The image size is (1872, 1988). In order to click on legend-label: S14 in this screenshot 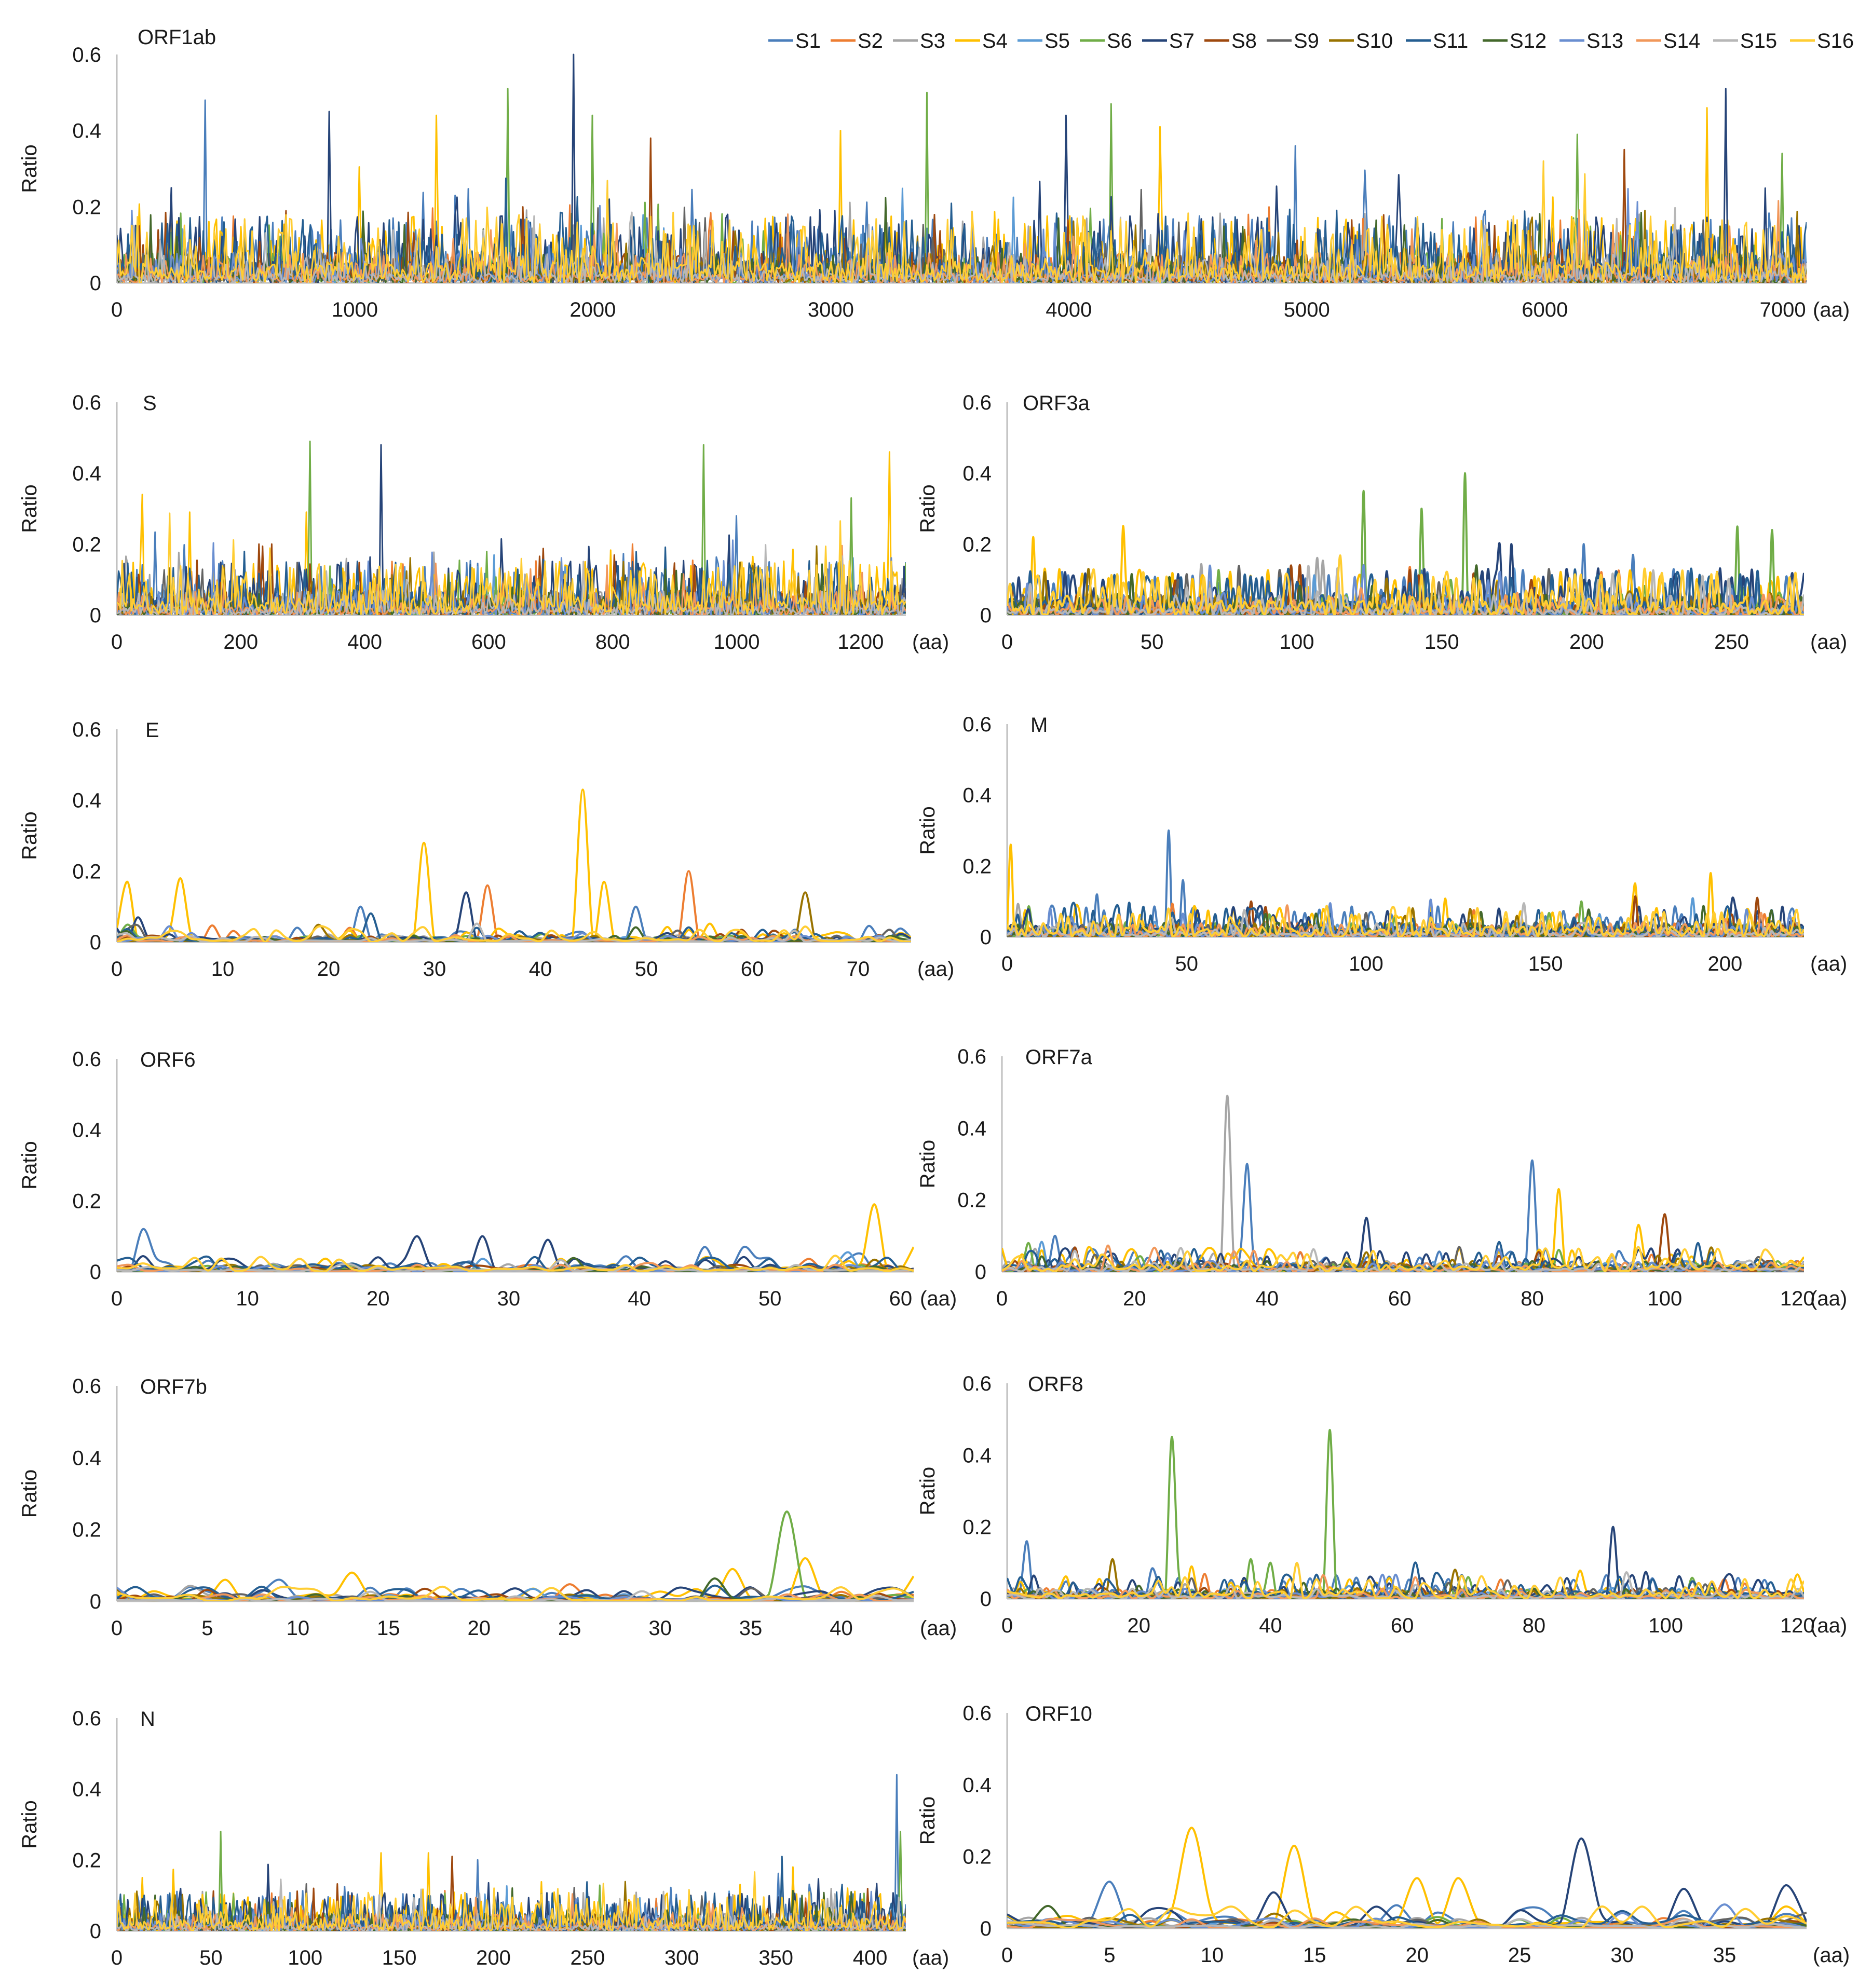, I will do `click(1681, 41)`.